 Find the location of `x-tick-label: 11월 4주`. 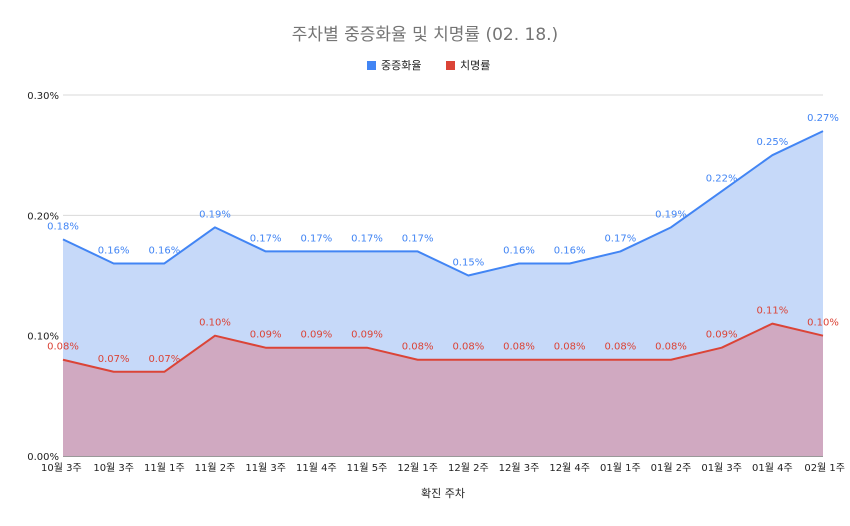

x-tick-label: 11월 4주 is located at coordinates (316, 468).